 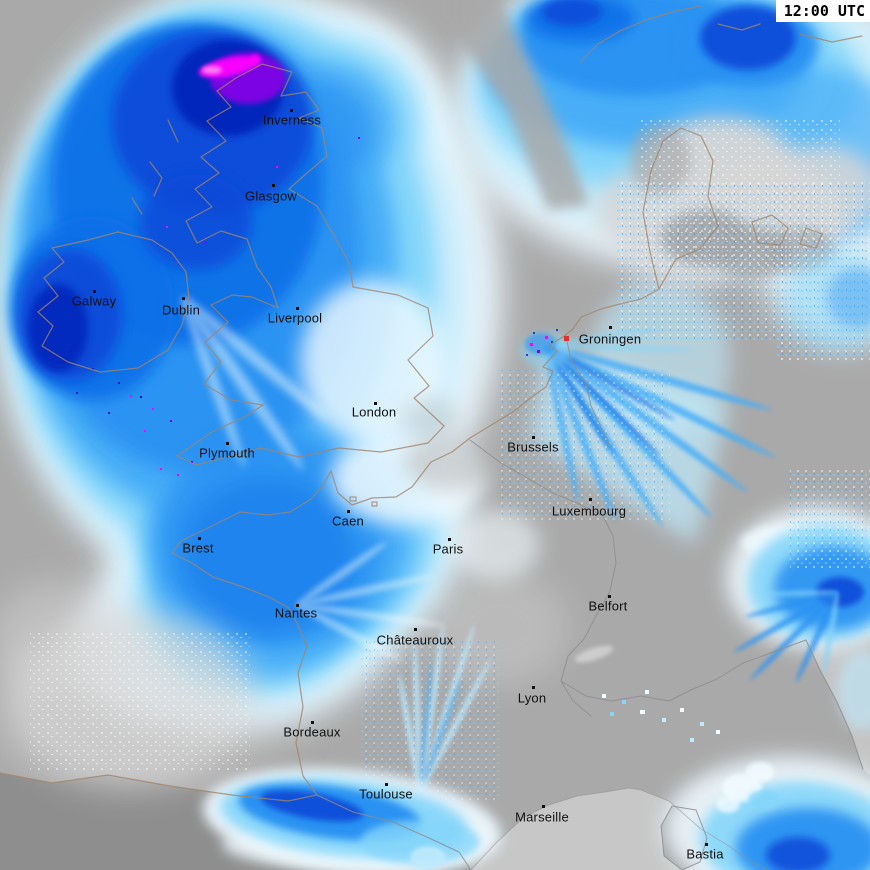 What do you see at coordinates (255, 384) in the screenshot?
I see `radar-spokes-dublin` at bounding box center [255, 384].